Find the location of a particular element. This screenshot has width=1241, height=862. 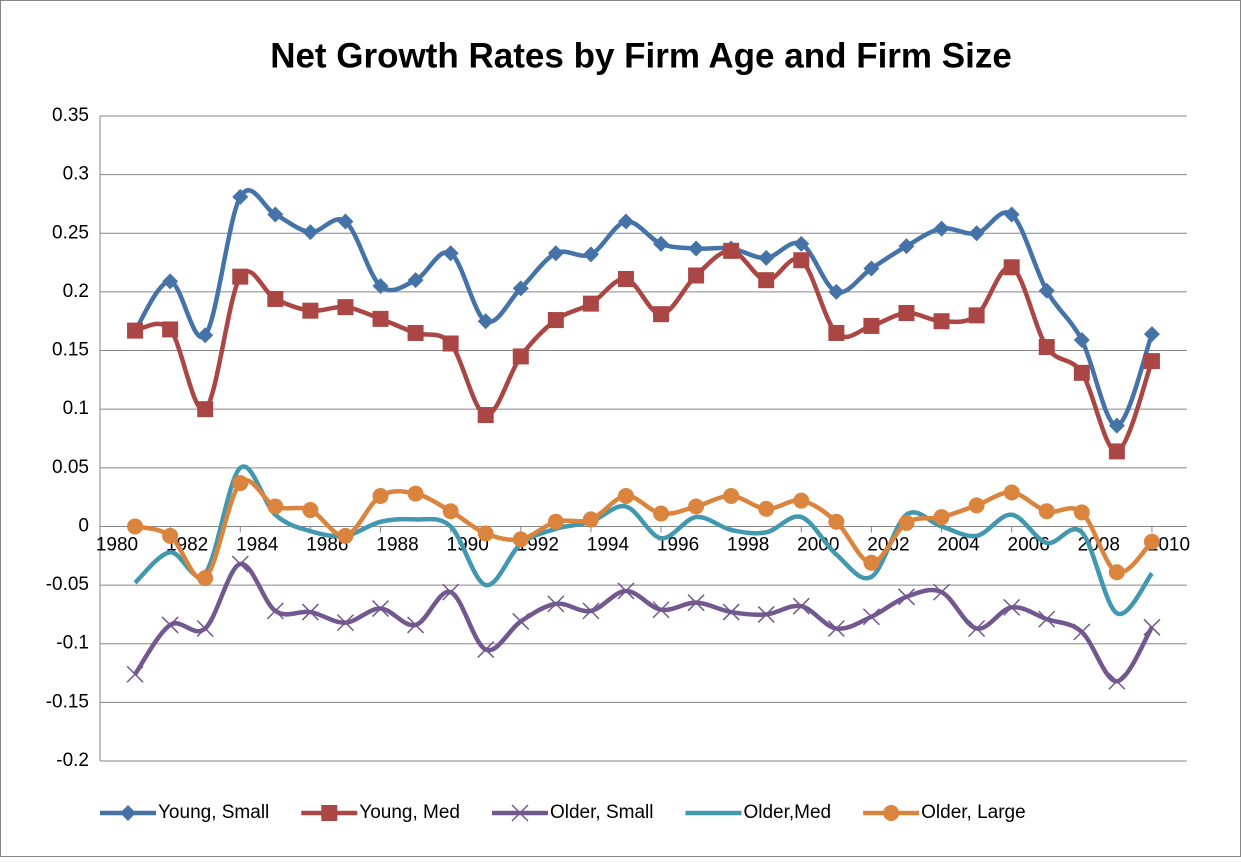

legend-label: Young, Med is located at coordinates (409, 812).